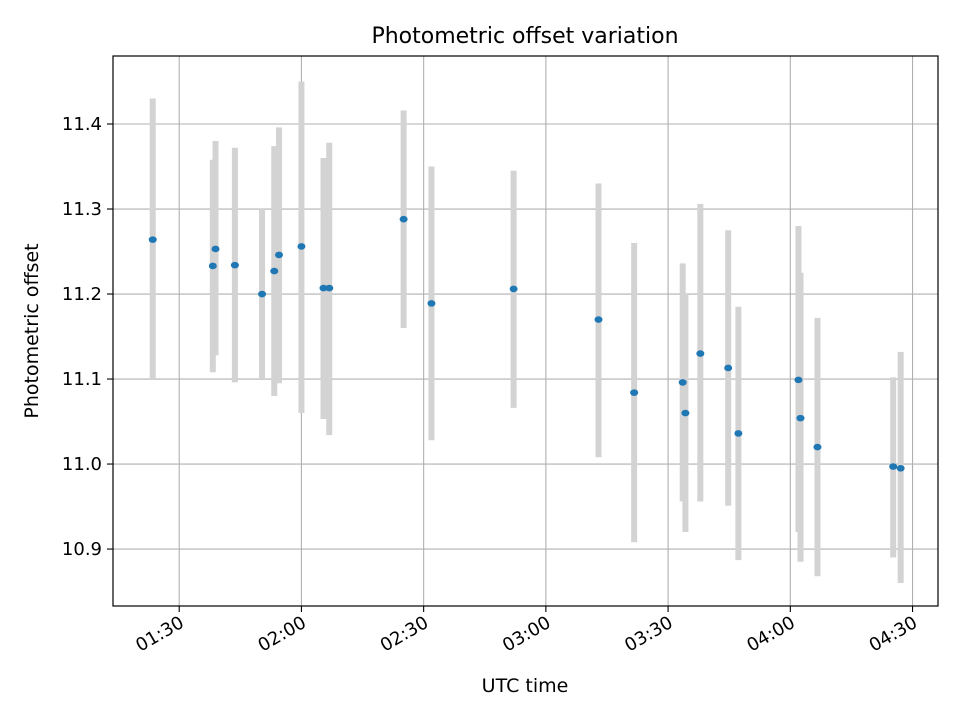  Describe the element at coordinates (82, 294) in the screenshot. I see `y-tick-label: 11.2` at that location.